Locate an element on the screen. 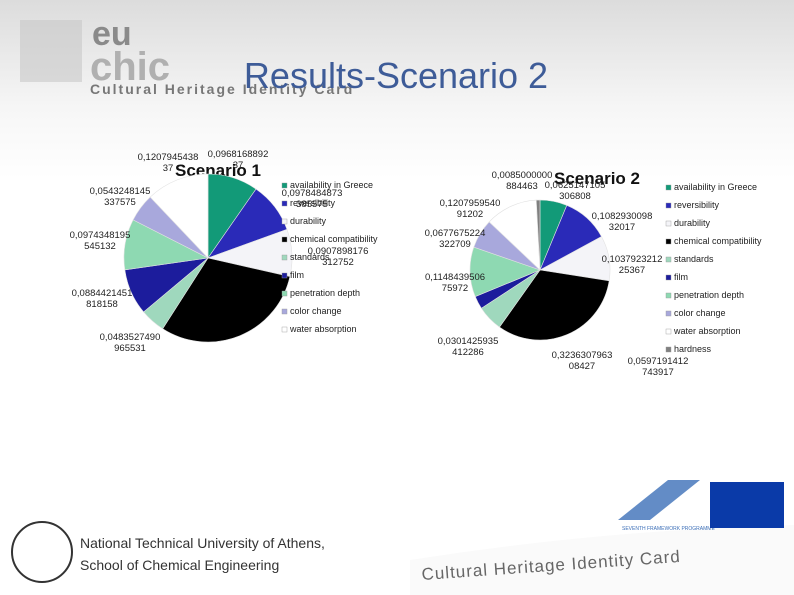 The height and width of the screenshot is (595, 794). value-label: 0,0483527490 965531 is located at coordinates (130, 343).